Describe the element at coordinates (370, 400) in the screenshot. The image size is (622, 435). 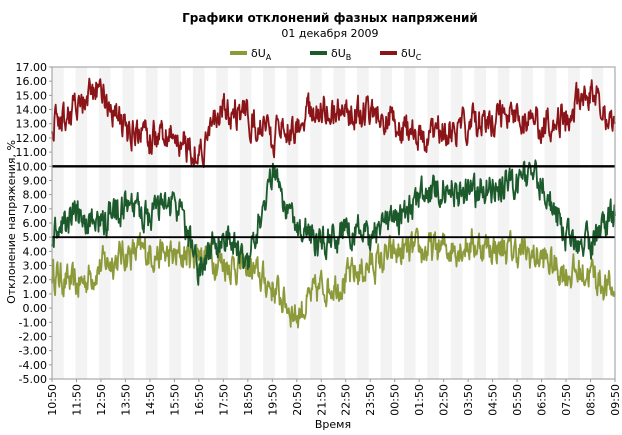
I see `x-tick-label: 23:50` at that location.